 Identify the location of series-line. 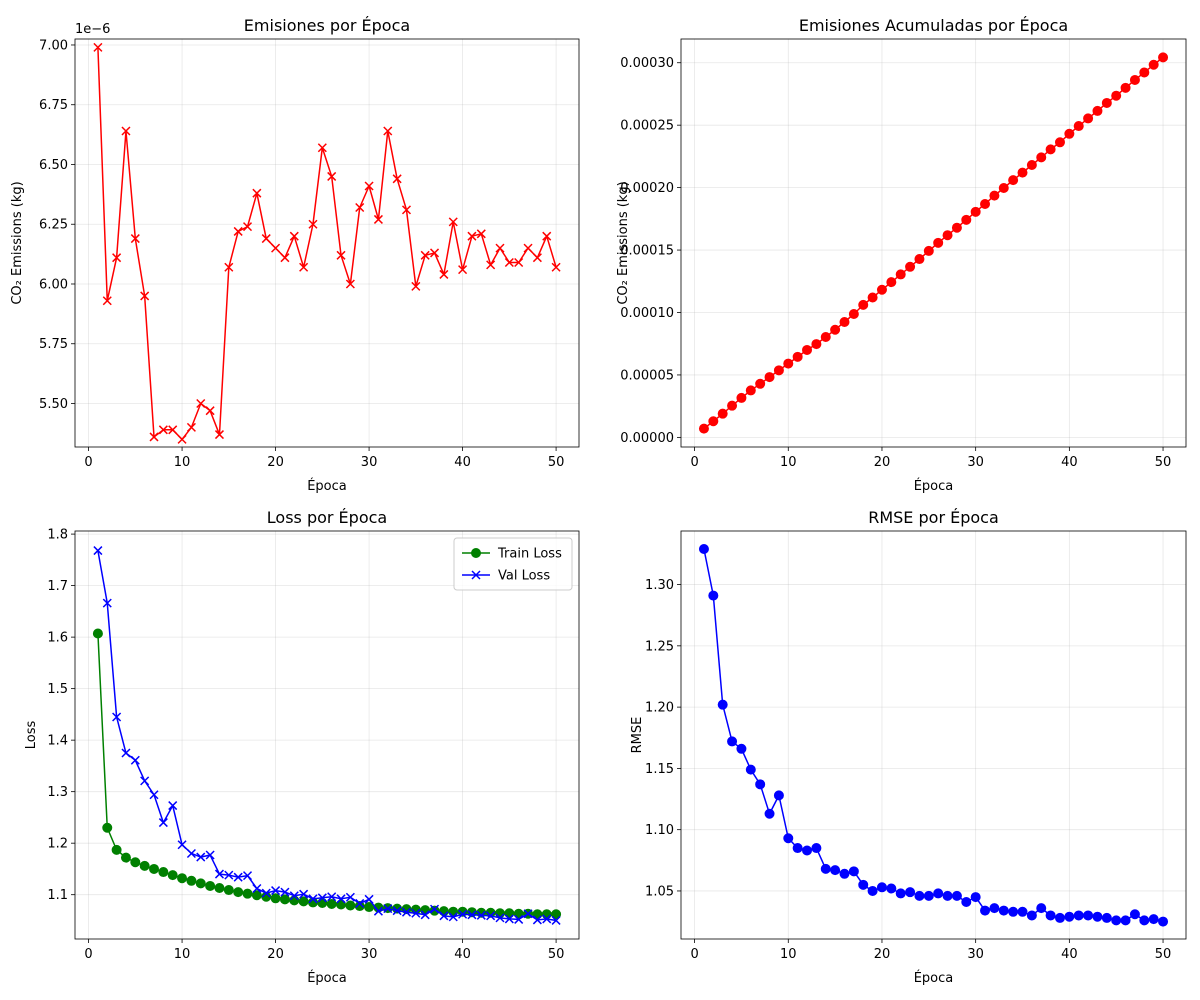
(327, 736).